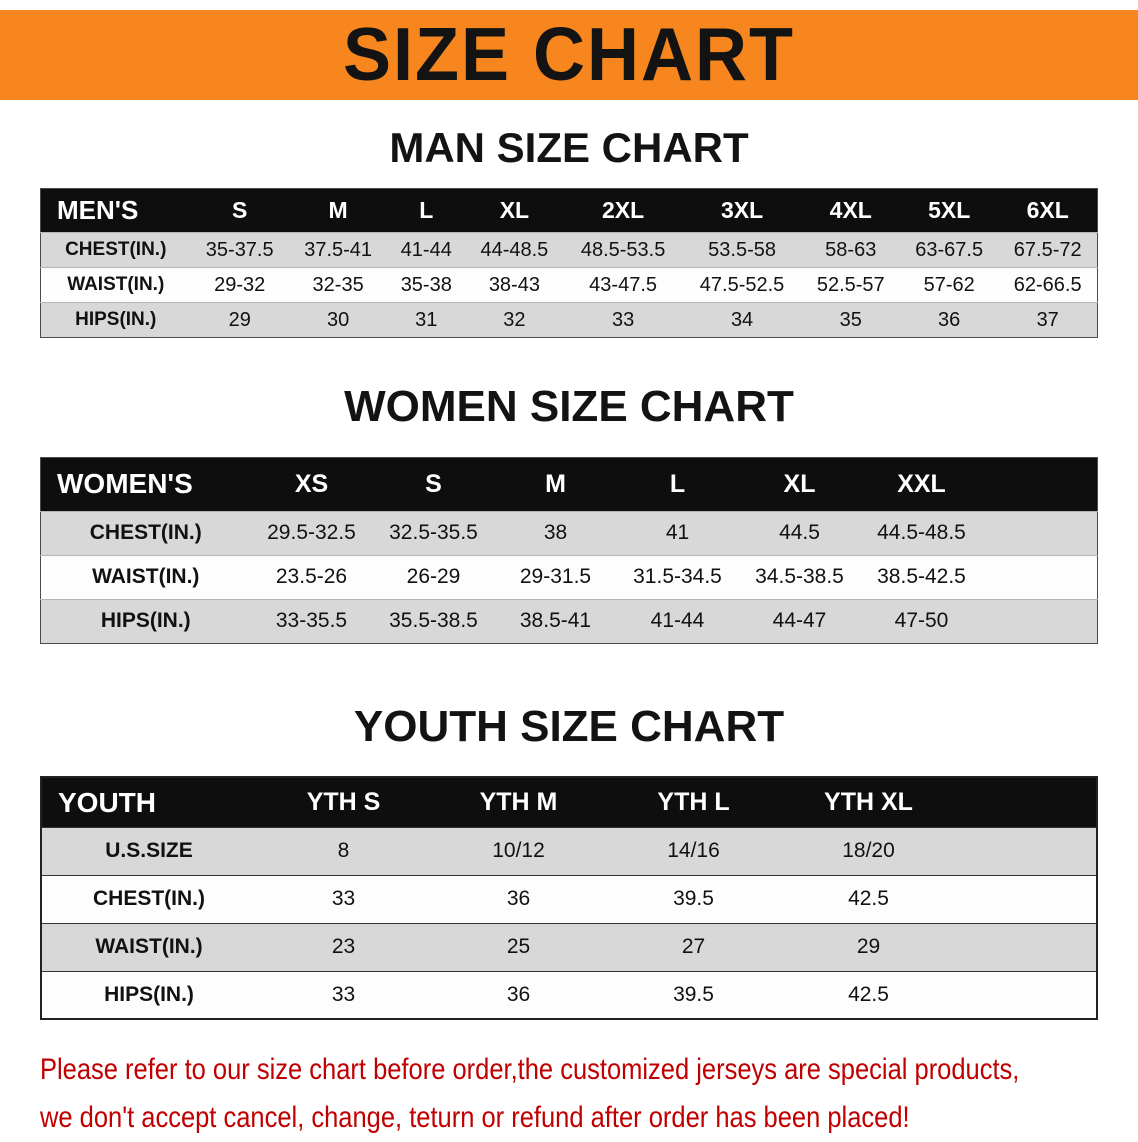 The height and width of the screenshot is (1142, 1138). Describe the element at coordinates (921, 577) in the screenshot. I see `size-value-cell: 38.5-42.5` at that location.